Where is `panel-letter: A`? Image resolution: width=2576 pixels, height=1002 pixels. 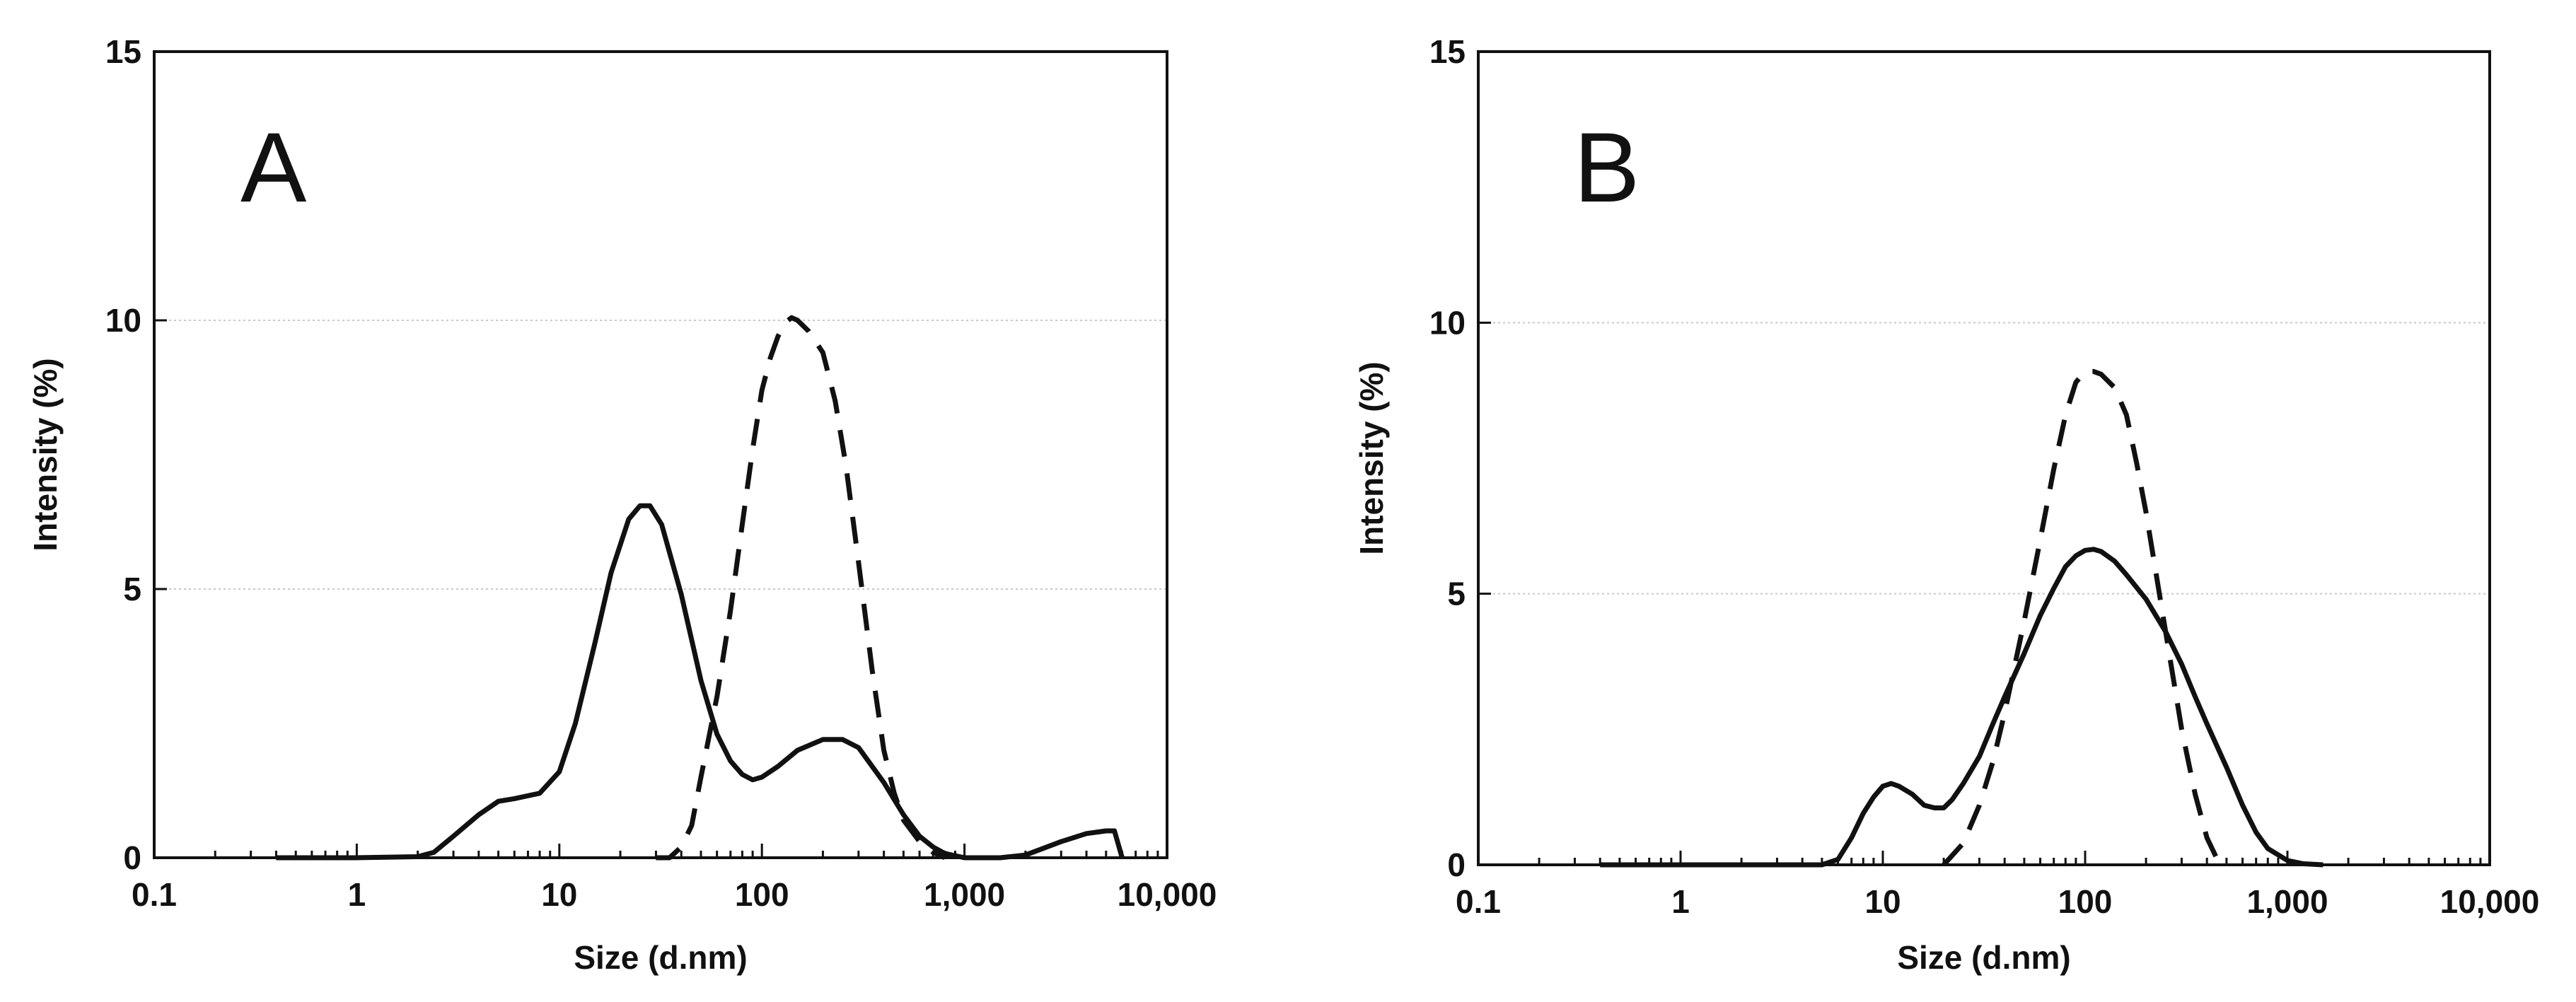 panel-letter: A is located at coordinates (273, 167).